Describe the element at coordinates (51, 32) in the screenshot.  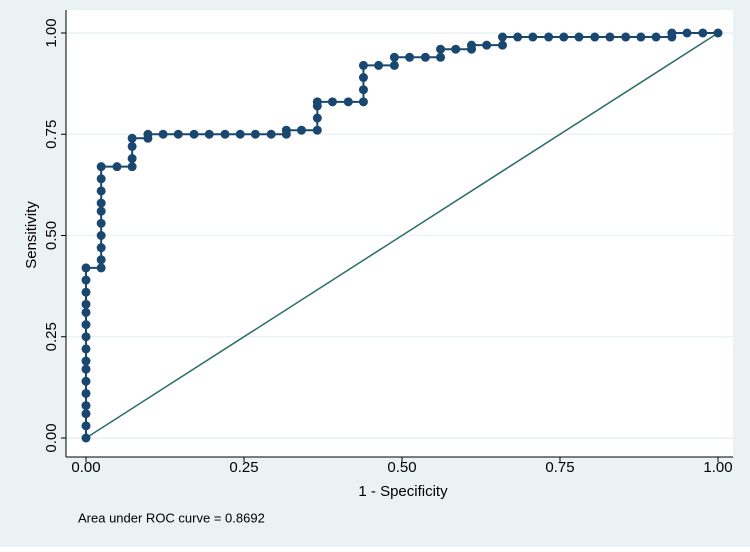
I see `y-tick-label: 1.00` at that location.